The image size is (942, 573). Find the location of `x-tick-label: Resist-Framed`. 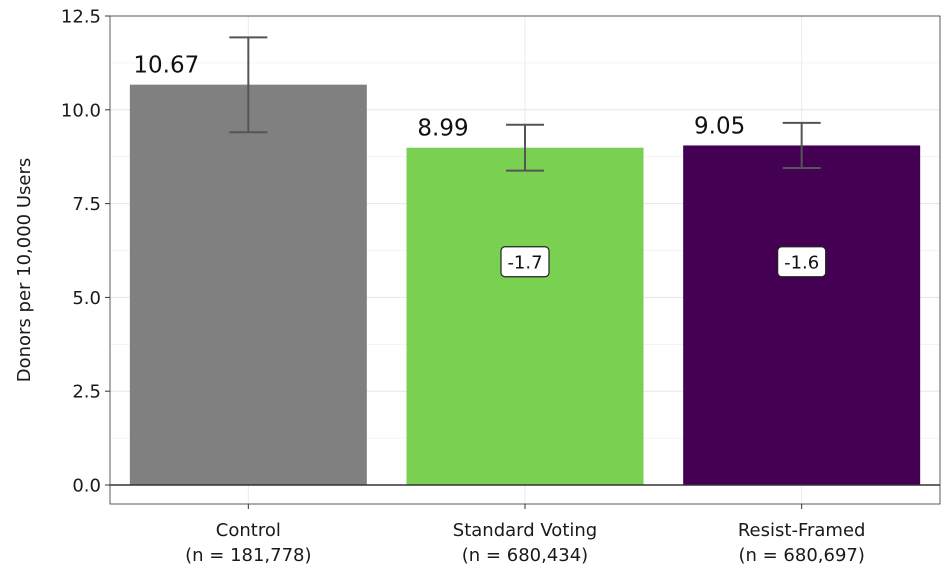

x-tick-label: Resist-Framed is located at coordinates (802, 530).